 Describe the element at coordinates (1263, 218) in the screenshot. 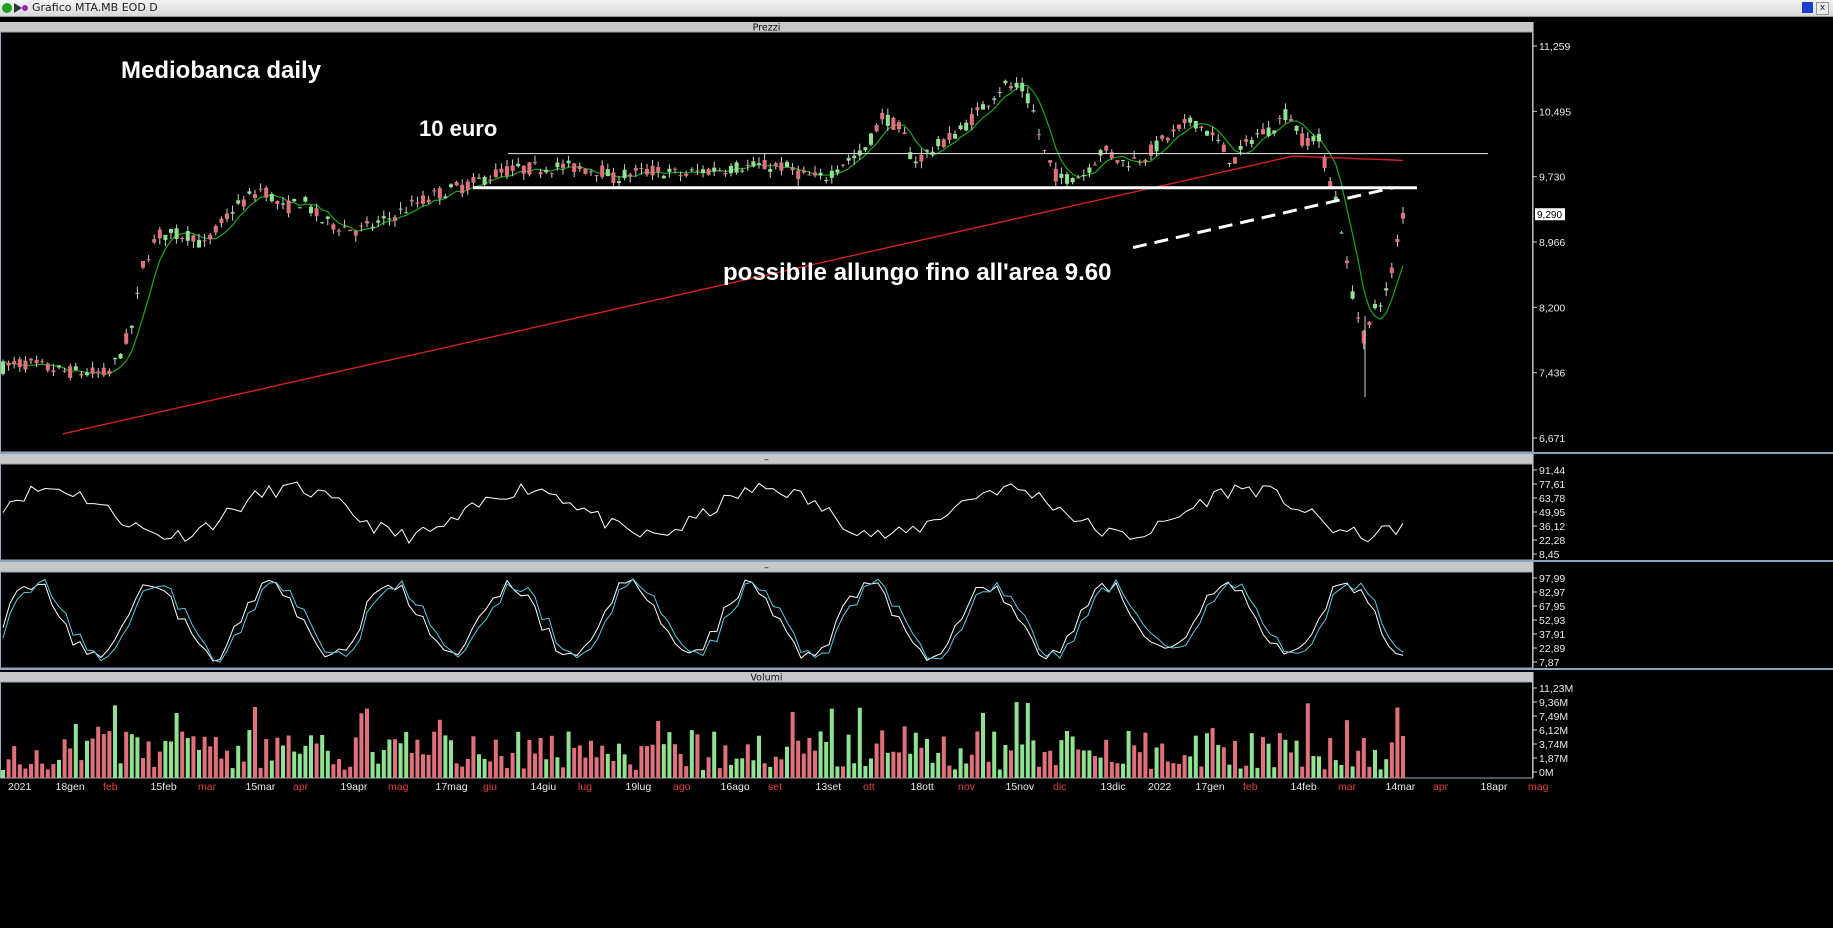

I see `projection-trendline` at that location.